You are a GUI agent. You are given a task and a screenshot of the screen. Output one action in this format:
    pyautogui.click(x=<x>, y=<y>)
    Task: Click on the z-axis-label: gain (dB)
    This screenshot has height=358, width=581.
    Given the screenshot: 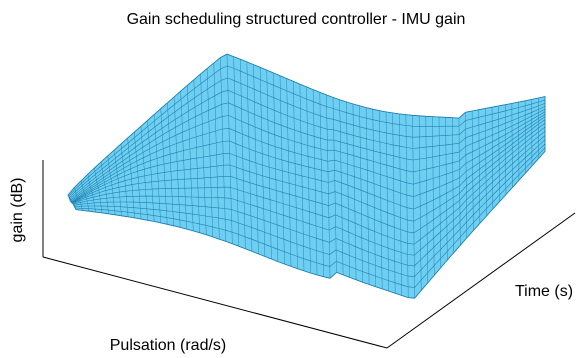 What is the action you would take?
    pyautogui.click(x=17, y=210)
    